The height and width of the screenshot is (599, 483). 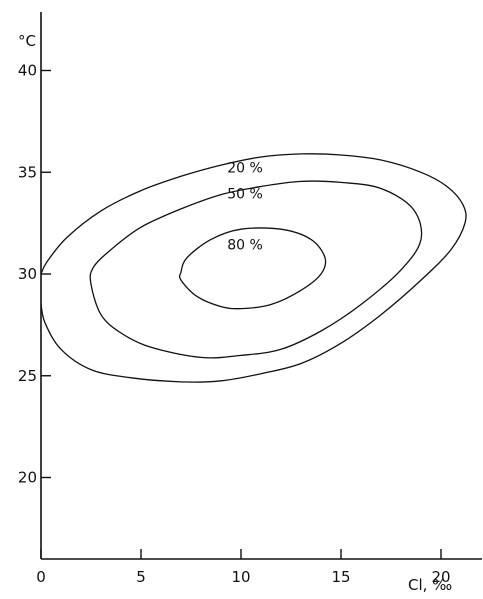 I want to click on x-axis-label: Cl, ‰, so click(x=430, y=585).